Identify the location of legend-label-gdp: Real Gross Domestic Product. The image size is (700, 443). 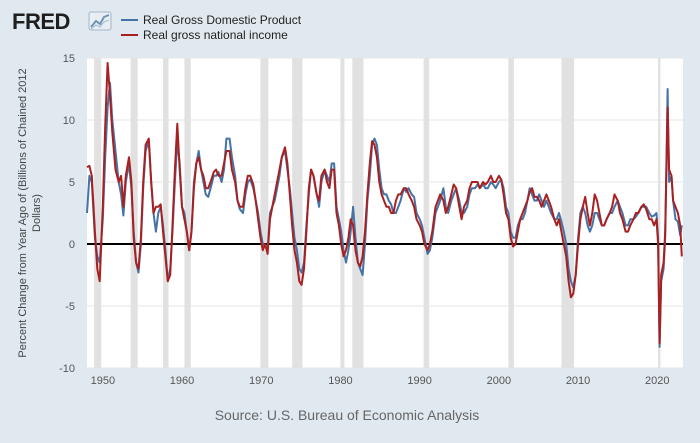
(222, 20).